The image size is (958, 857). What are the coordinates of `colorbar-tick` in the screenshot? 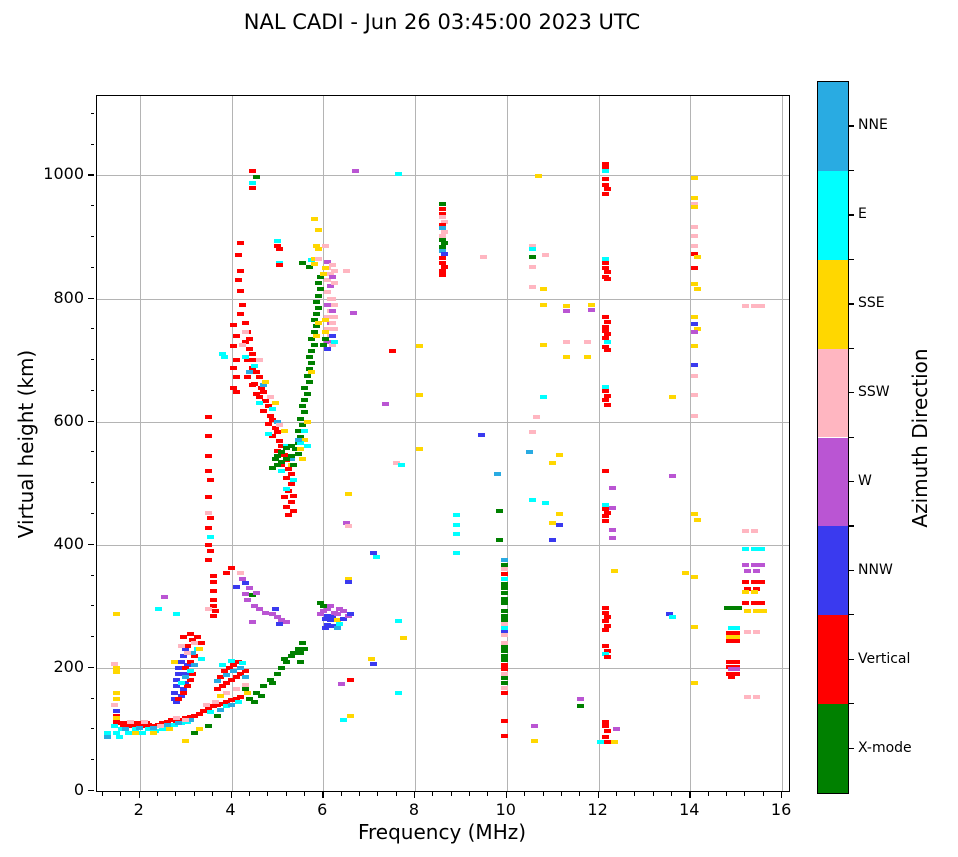 It's located at (851, 393).